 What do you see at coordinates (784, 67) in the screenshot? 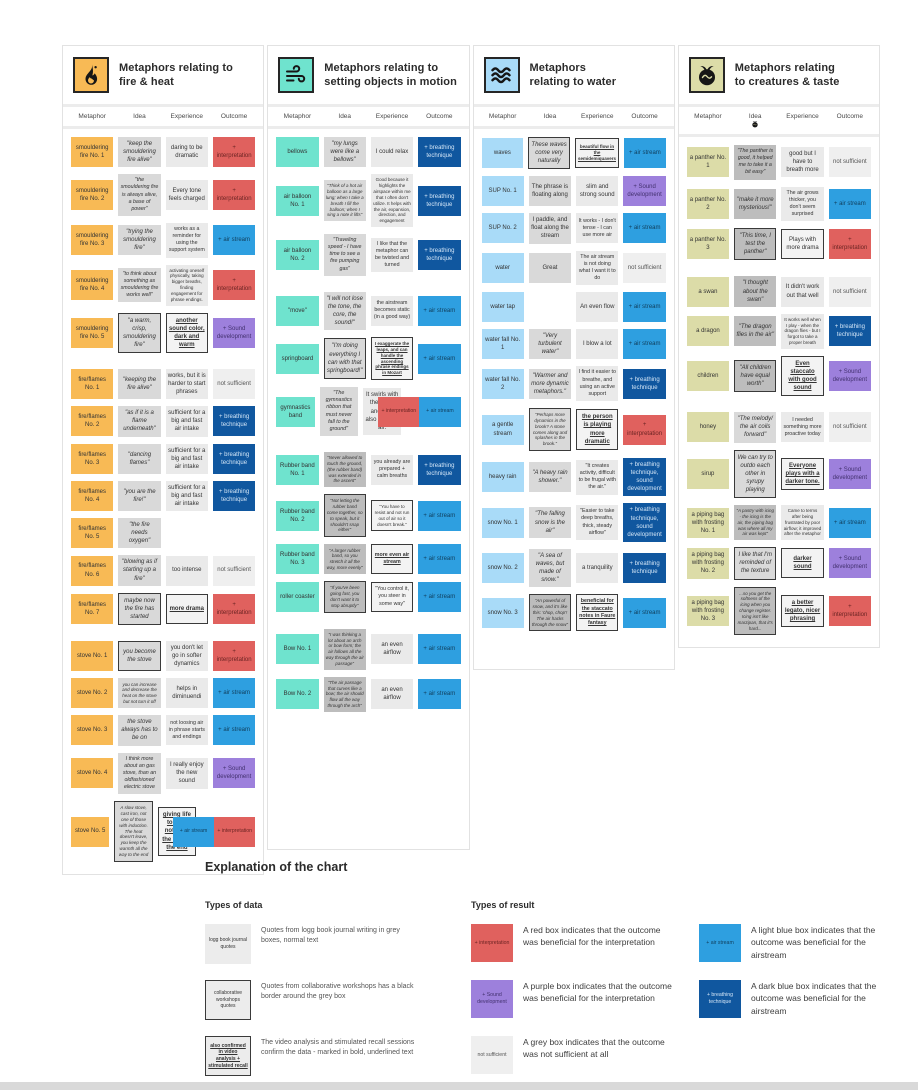
I see `group-title-line1: Metaphors relating` at bounding box center [784, 67].